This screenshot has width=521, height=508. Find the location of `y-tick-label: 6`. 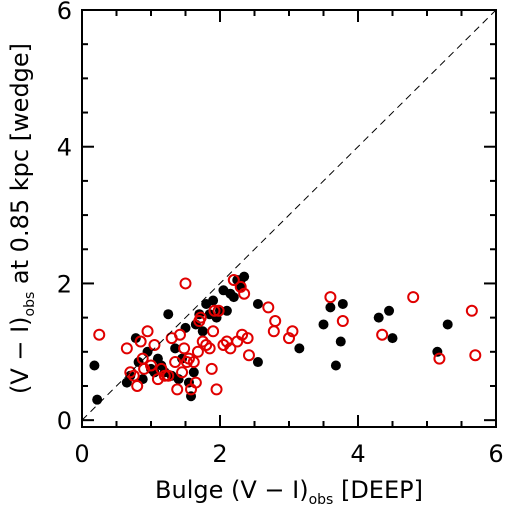

y-tick-label: 6 is located at coordinates (64, 12).